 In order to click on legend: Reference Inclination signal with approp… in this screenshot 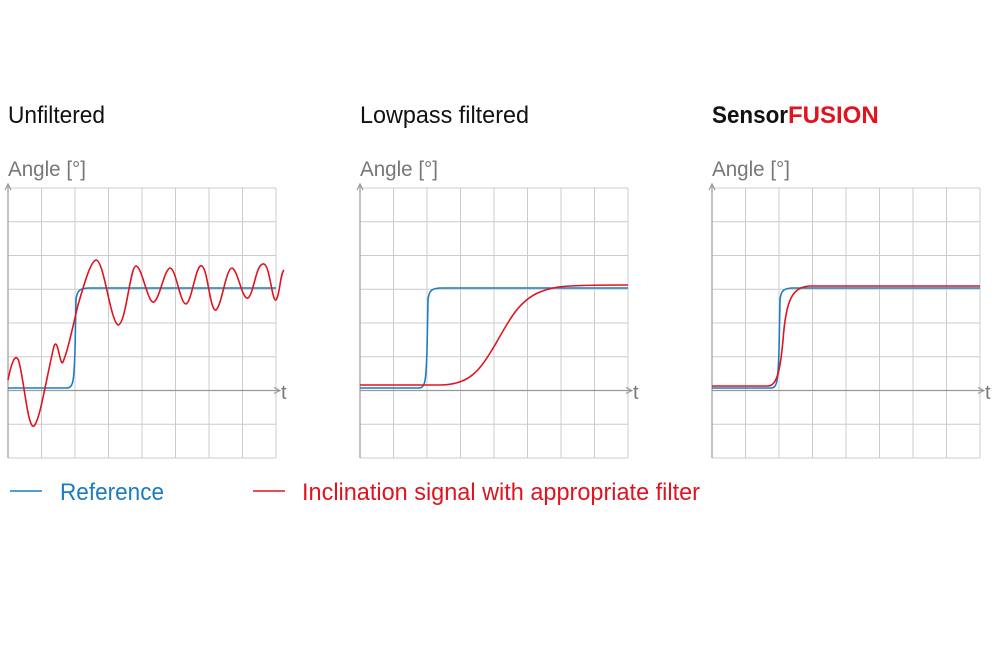, I will do `click(355, 492)`.